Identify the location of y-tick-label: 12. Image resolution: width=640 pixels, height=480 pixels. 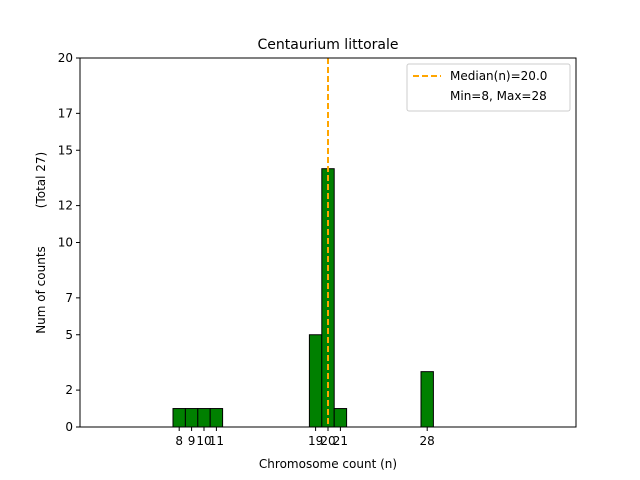
(65, 206).